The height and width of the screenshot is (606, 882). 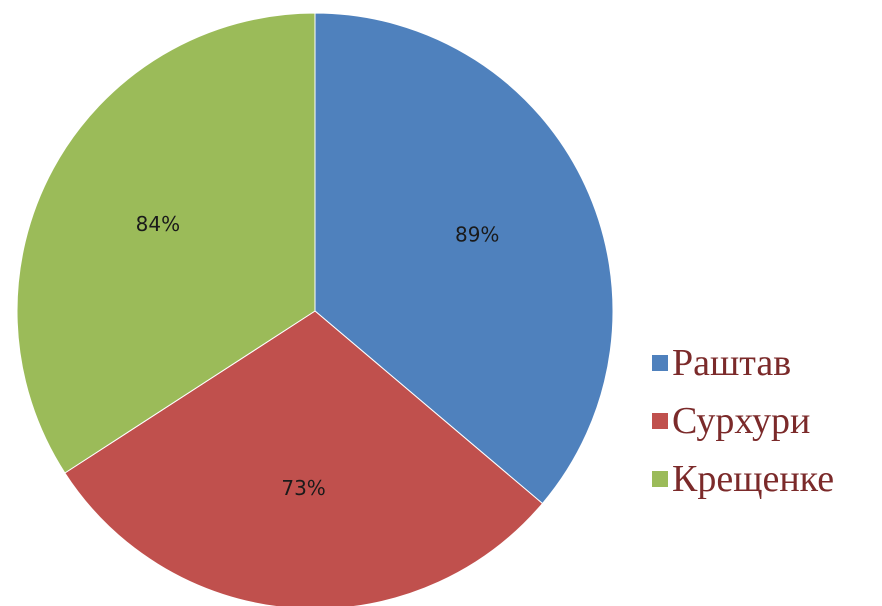 What do you see at coordinates (303, 488) in the screenshot?
I see `data-label: 73%` at bounding box center [303, 488].